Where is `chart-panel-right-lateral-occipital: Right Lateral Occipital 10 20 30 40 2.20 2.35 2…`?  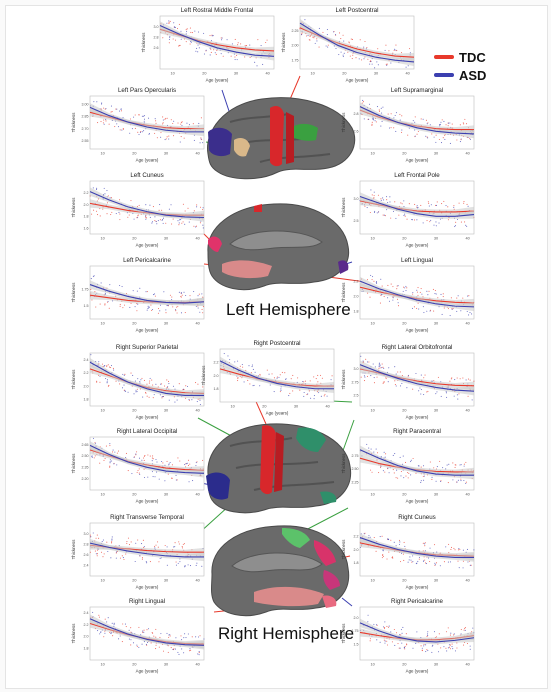
chart-panel-right-lateral-occipital: Right Lateral Occipital 10 20 30 40 2.20 2.35 2… is located at coordinates (140, 465).